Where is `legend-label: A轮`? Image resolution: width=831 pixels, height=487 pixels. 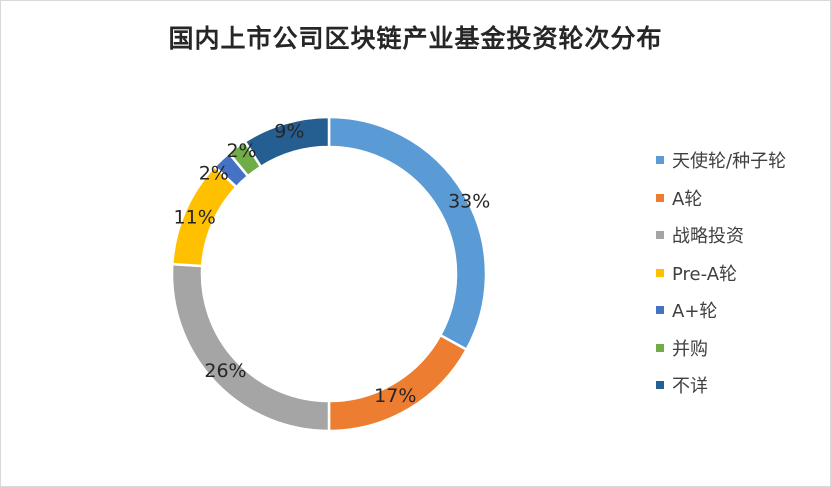 legend-label: A轮 is located at coordinates (687, 199).